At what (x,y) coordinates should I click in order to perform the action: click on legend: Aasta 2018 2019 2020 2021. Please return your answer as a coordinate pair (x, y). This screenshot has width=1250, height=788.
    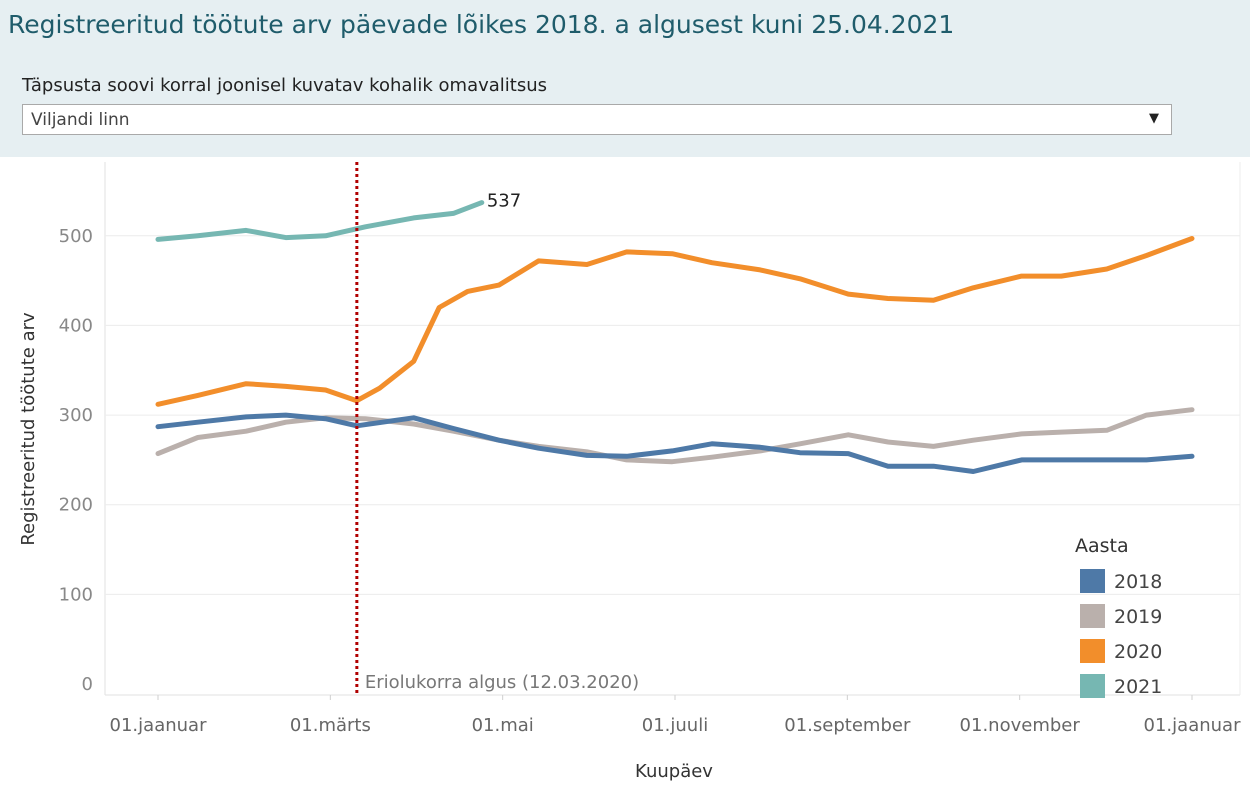
    Looking at the image, I should click on (1118, 616).